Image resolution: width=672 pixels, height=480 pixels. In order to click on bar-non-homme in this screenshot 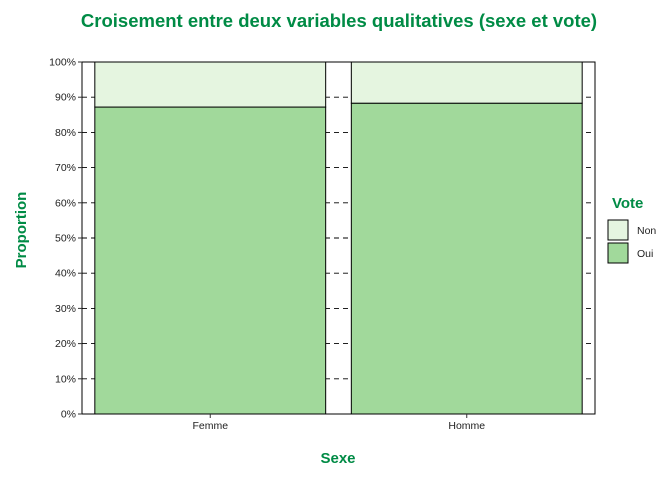, I will do `click(466, 82)`.